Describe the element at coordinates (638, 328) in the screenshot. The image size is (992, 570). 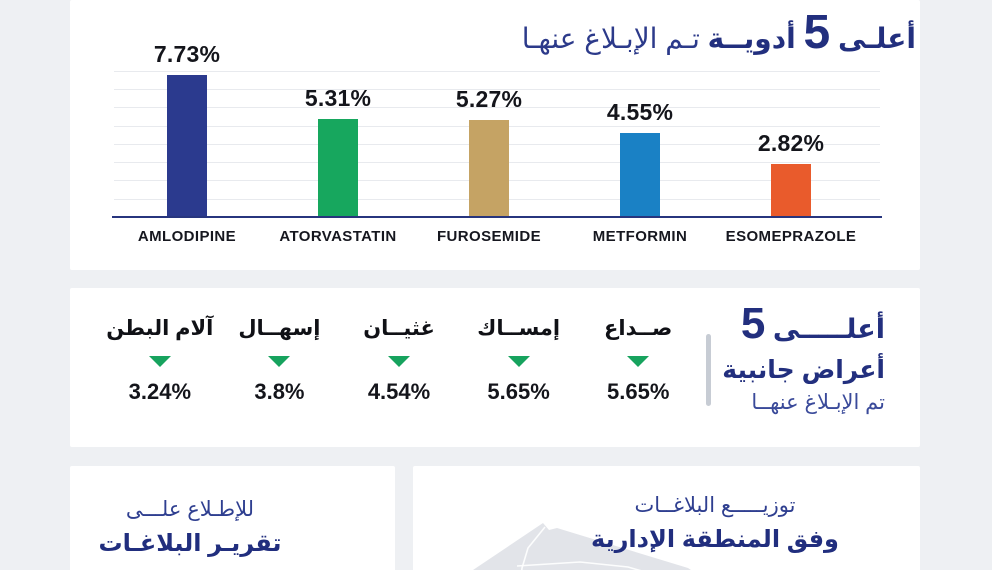
I see `side-effect-label: صــداع` at that location.